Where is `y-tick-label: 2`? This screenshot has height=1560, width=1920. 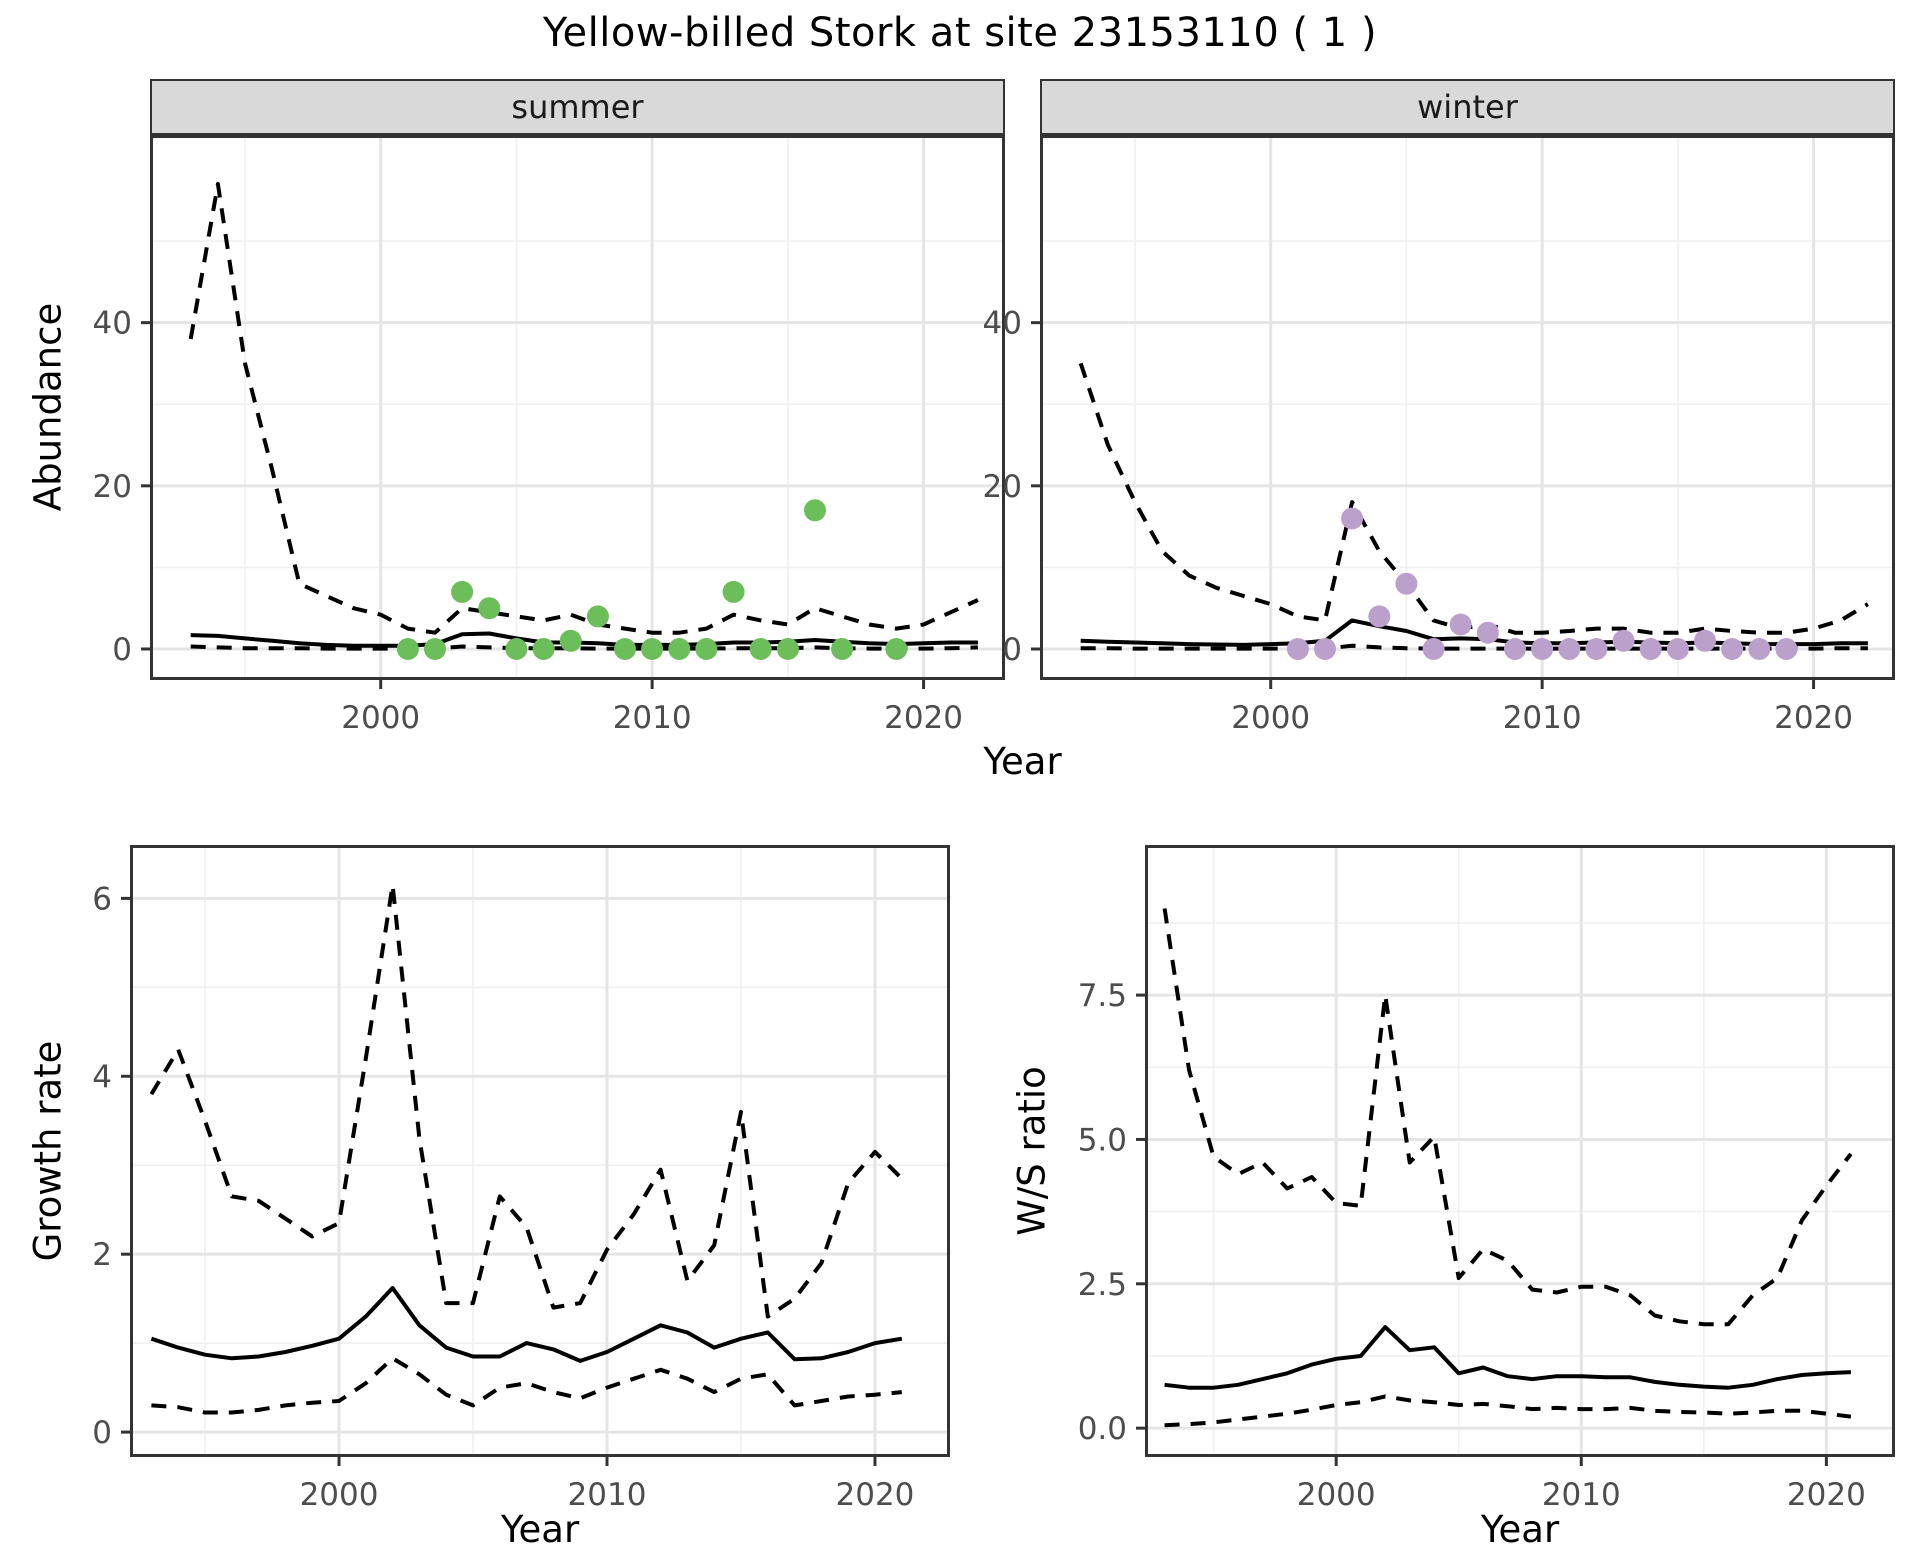
y-tick-label: 2 is located at coordinates (102, 1255).